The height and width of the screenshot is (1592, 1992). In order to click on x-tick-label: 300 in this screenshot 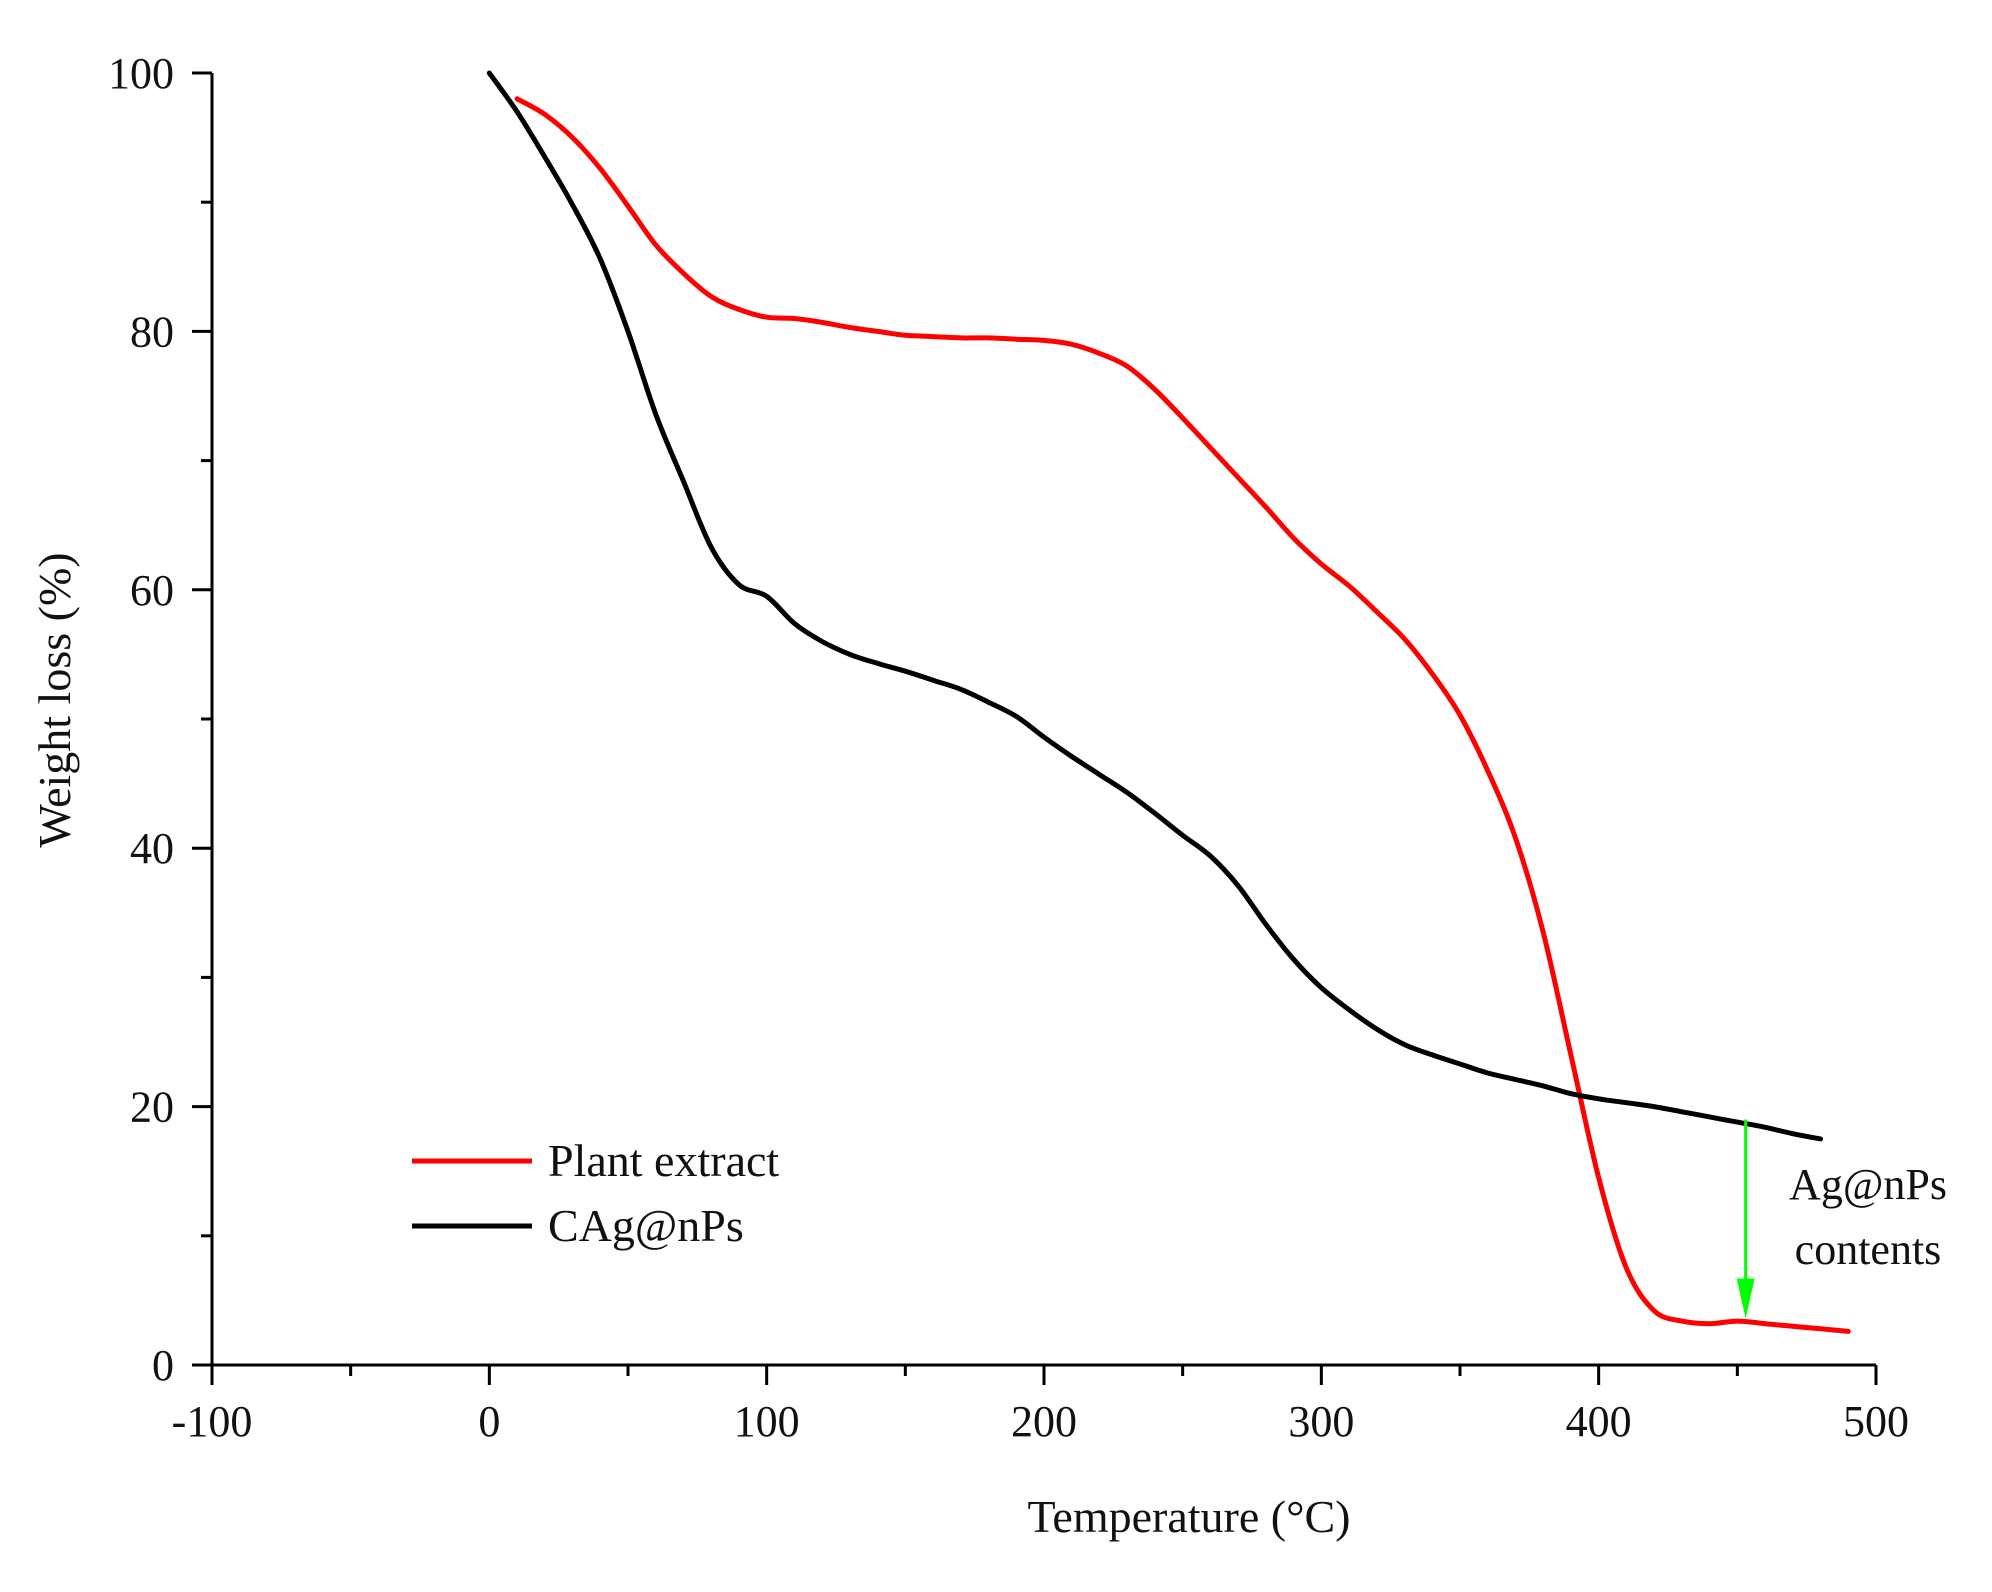, I will do `click(1321, 1421)`.